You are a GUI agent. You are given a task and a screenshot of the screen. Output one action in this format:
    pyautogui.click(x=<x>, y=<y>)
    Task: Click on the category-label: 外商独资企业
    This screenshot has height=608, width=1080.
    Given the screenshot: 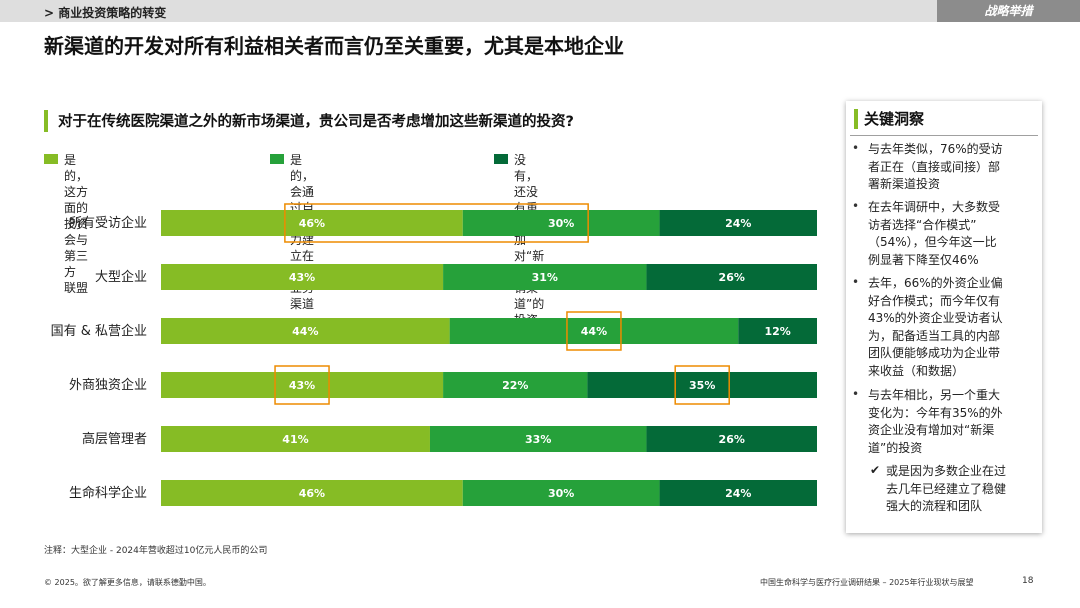 What is the action you would take?
    pyautogui.click(x=108, y=385)
    